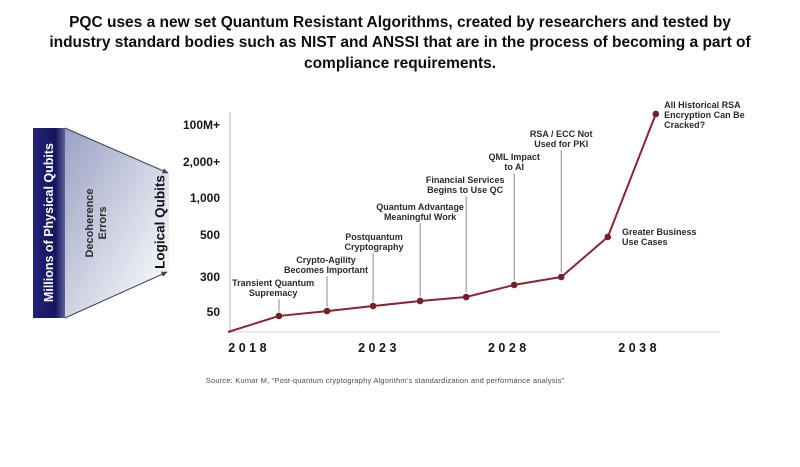 This screenshot has height=467, width=800. Describe the element at coordinates (209, 277) in the screenshot. I see `y-tick-label-4: 300` at that location.